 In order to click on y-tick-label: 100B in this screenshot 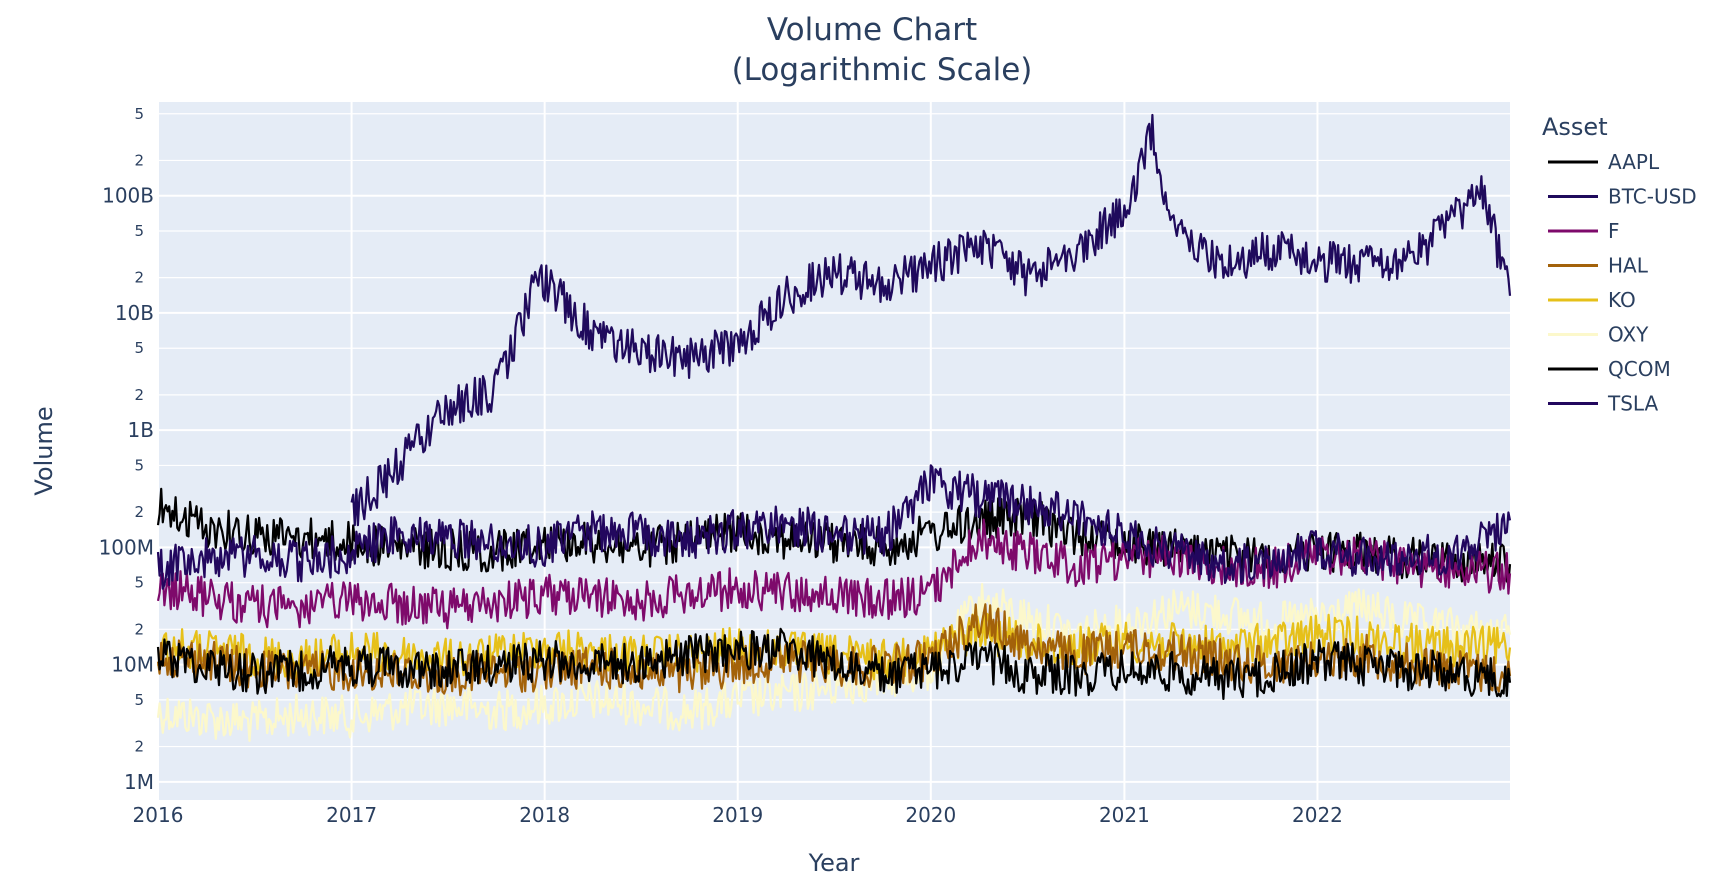, I will do `click(128, 196)`.